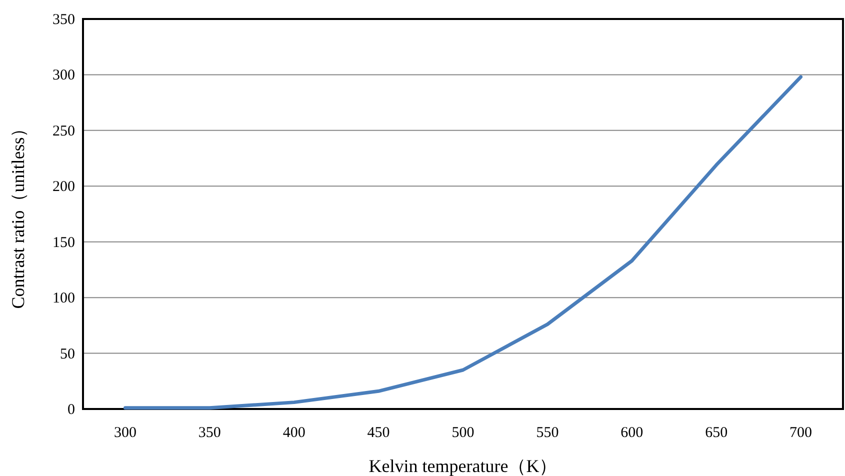  Describe the element at coordinates (209, 433) in the screenshot. I see `x-tick-label: 350` at that location.